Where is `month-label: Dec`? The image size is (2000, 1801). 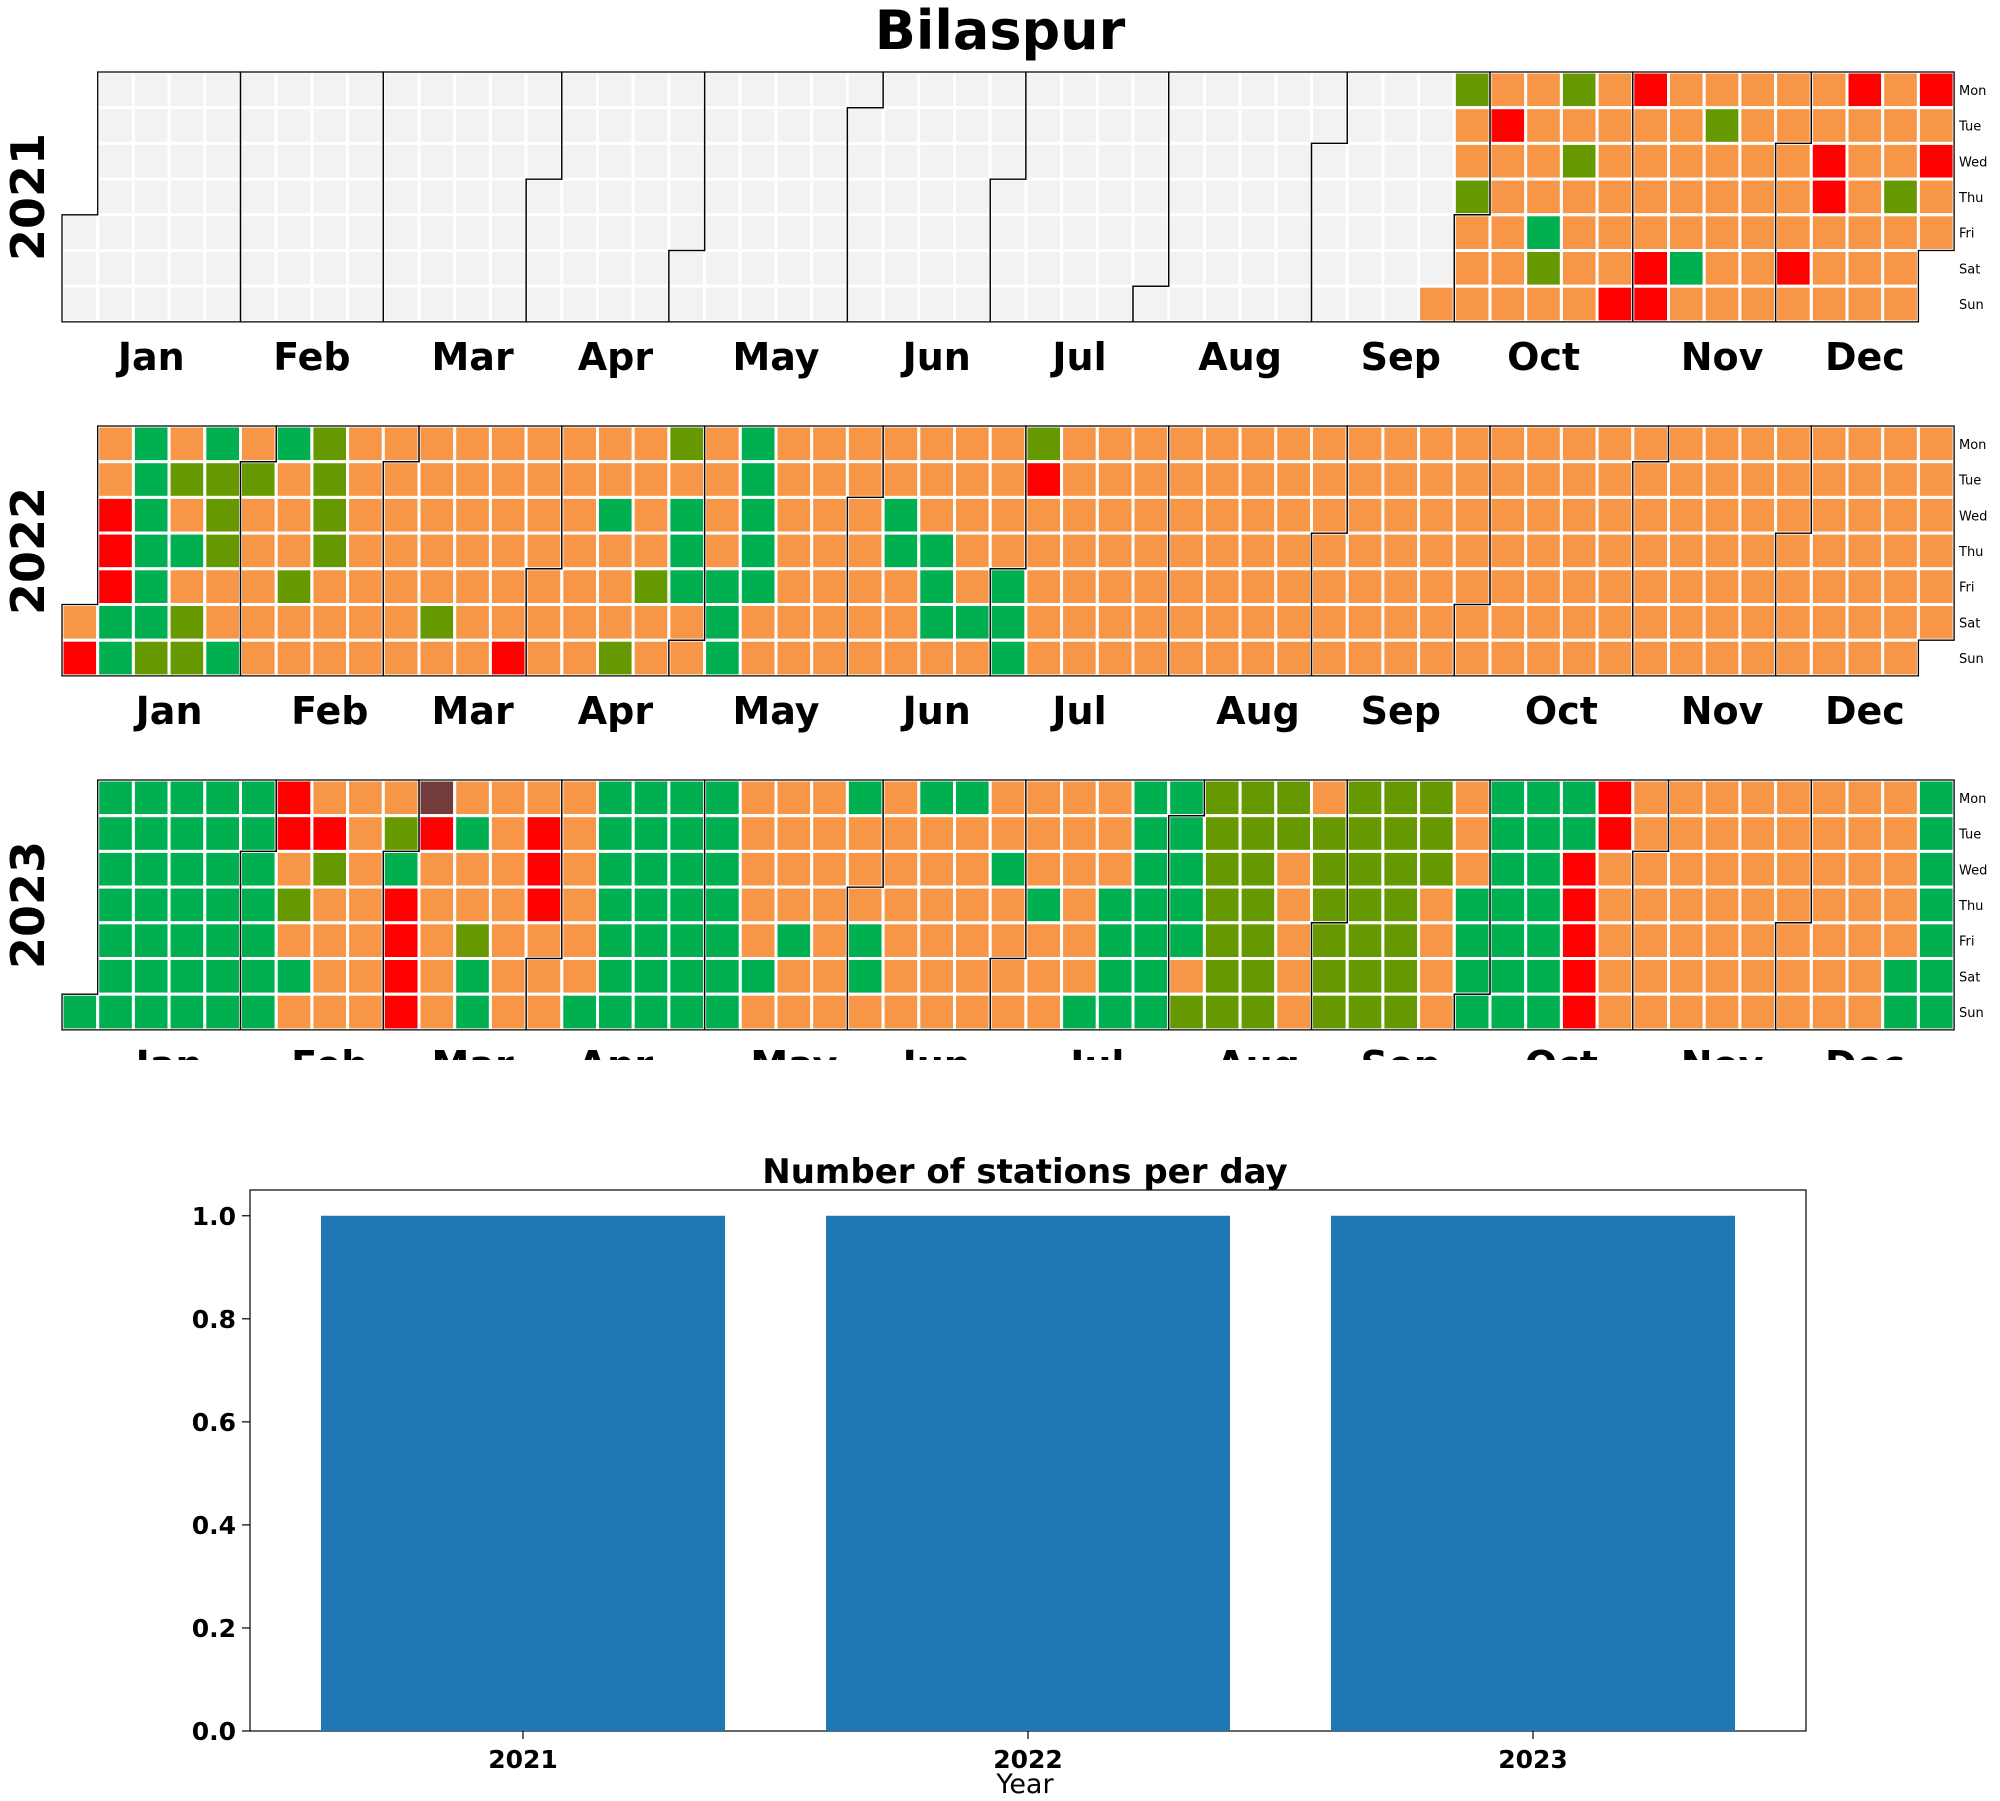
month-label: Dec is located at coordinates (1865, 711).